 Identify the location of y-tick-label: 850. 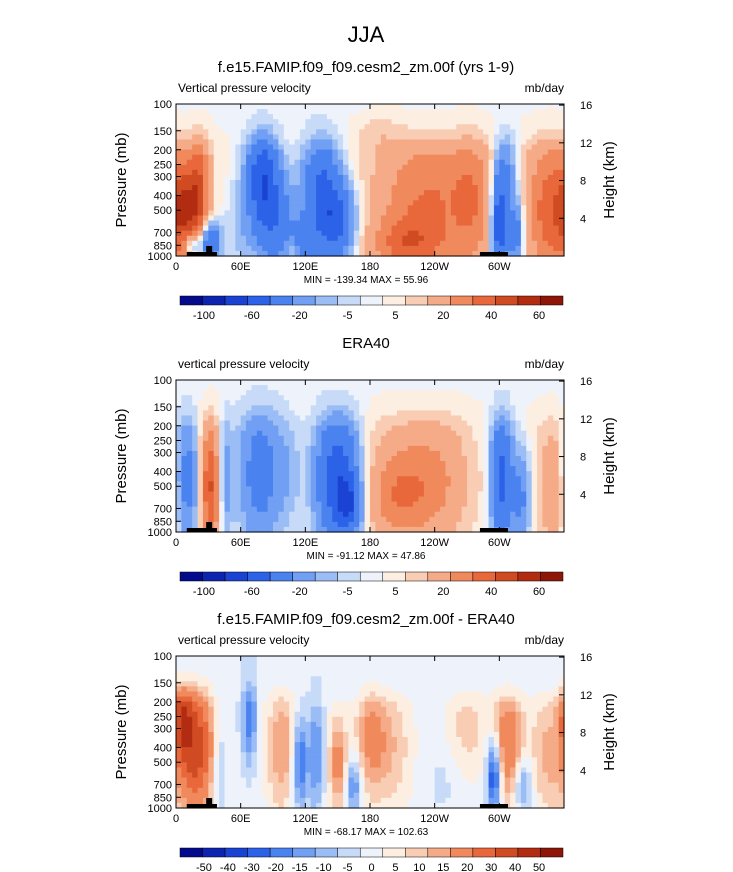
(163, 522).